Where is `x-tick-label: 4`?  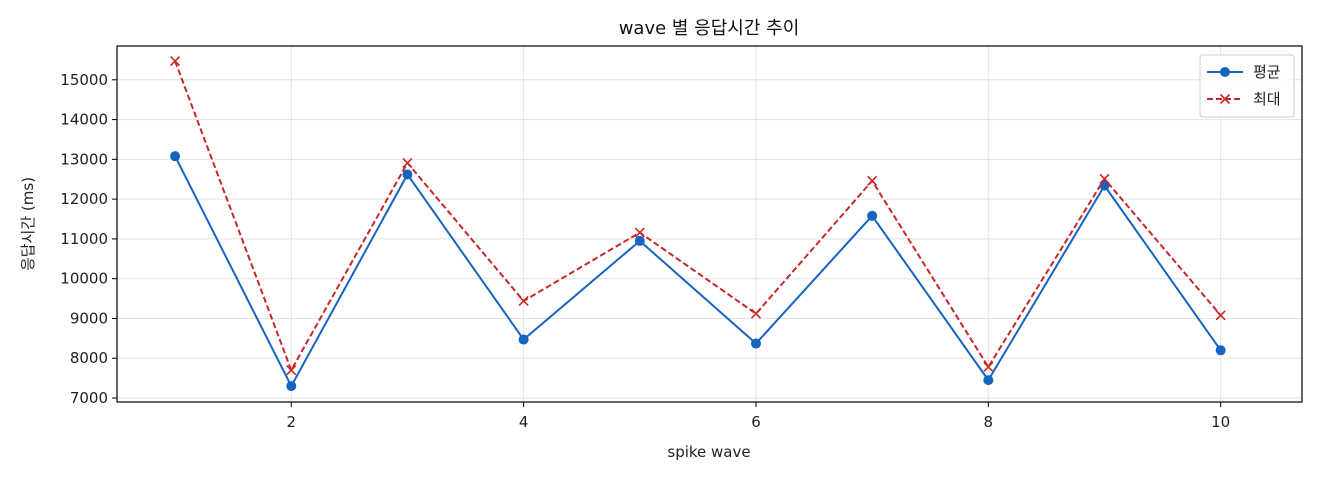
x-tick-label: 4 is located at coordinates (524, 422).